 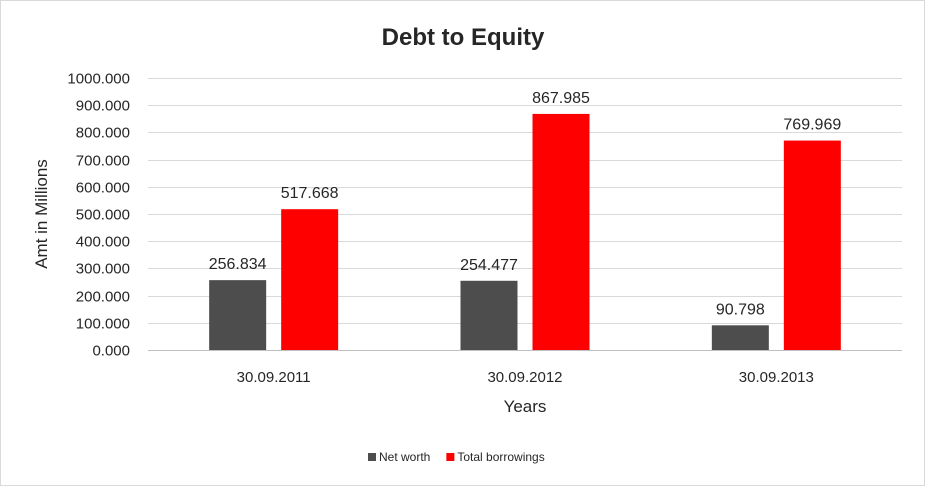 I want to click on data-label: 867.985, so click(x=561, y=98).